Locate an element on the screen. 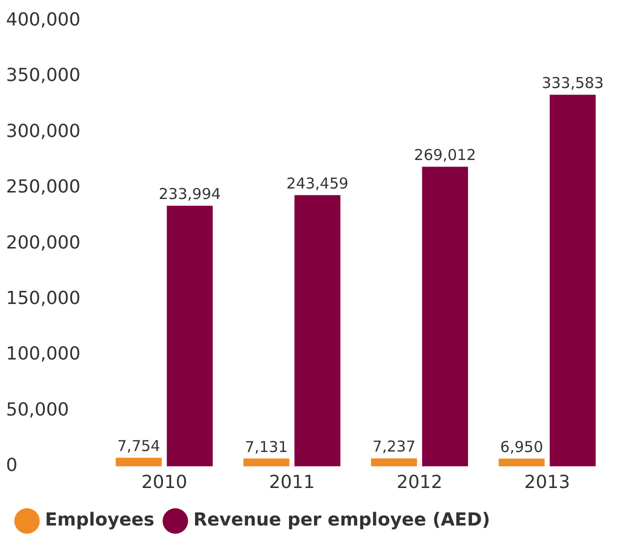 The image size is (631, 540). data-label: 269,012 is located at coordinates (445, 155).